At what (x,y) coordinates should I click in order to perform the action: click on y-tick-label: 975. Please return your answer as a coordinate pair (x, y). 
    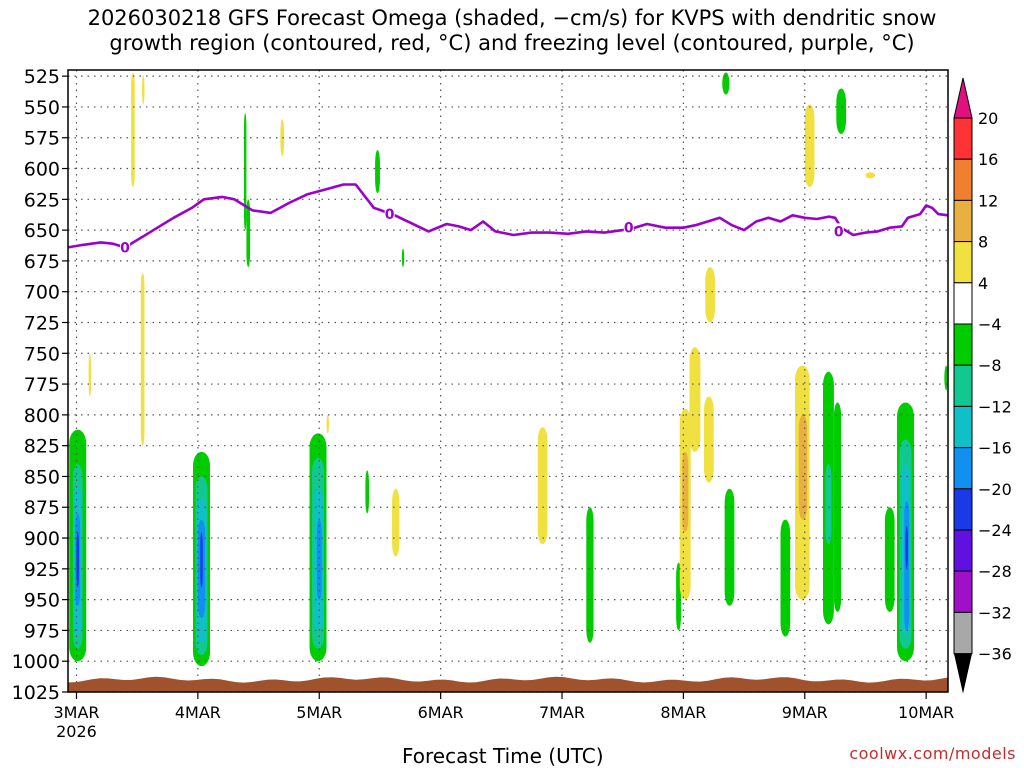
    Looking at the image, I should click on (42, 631).